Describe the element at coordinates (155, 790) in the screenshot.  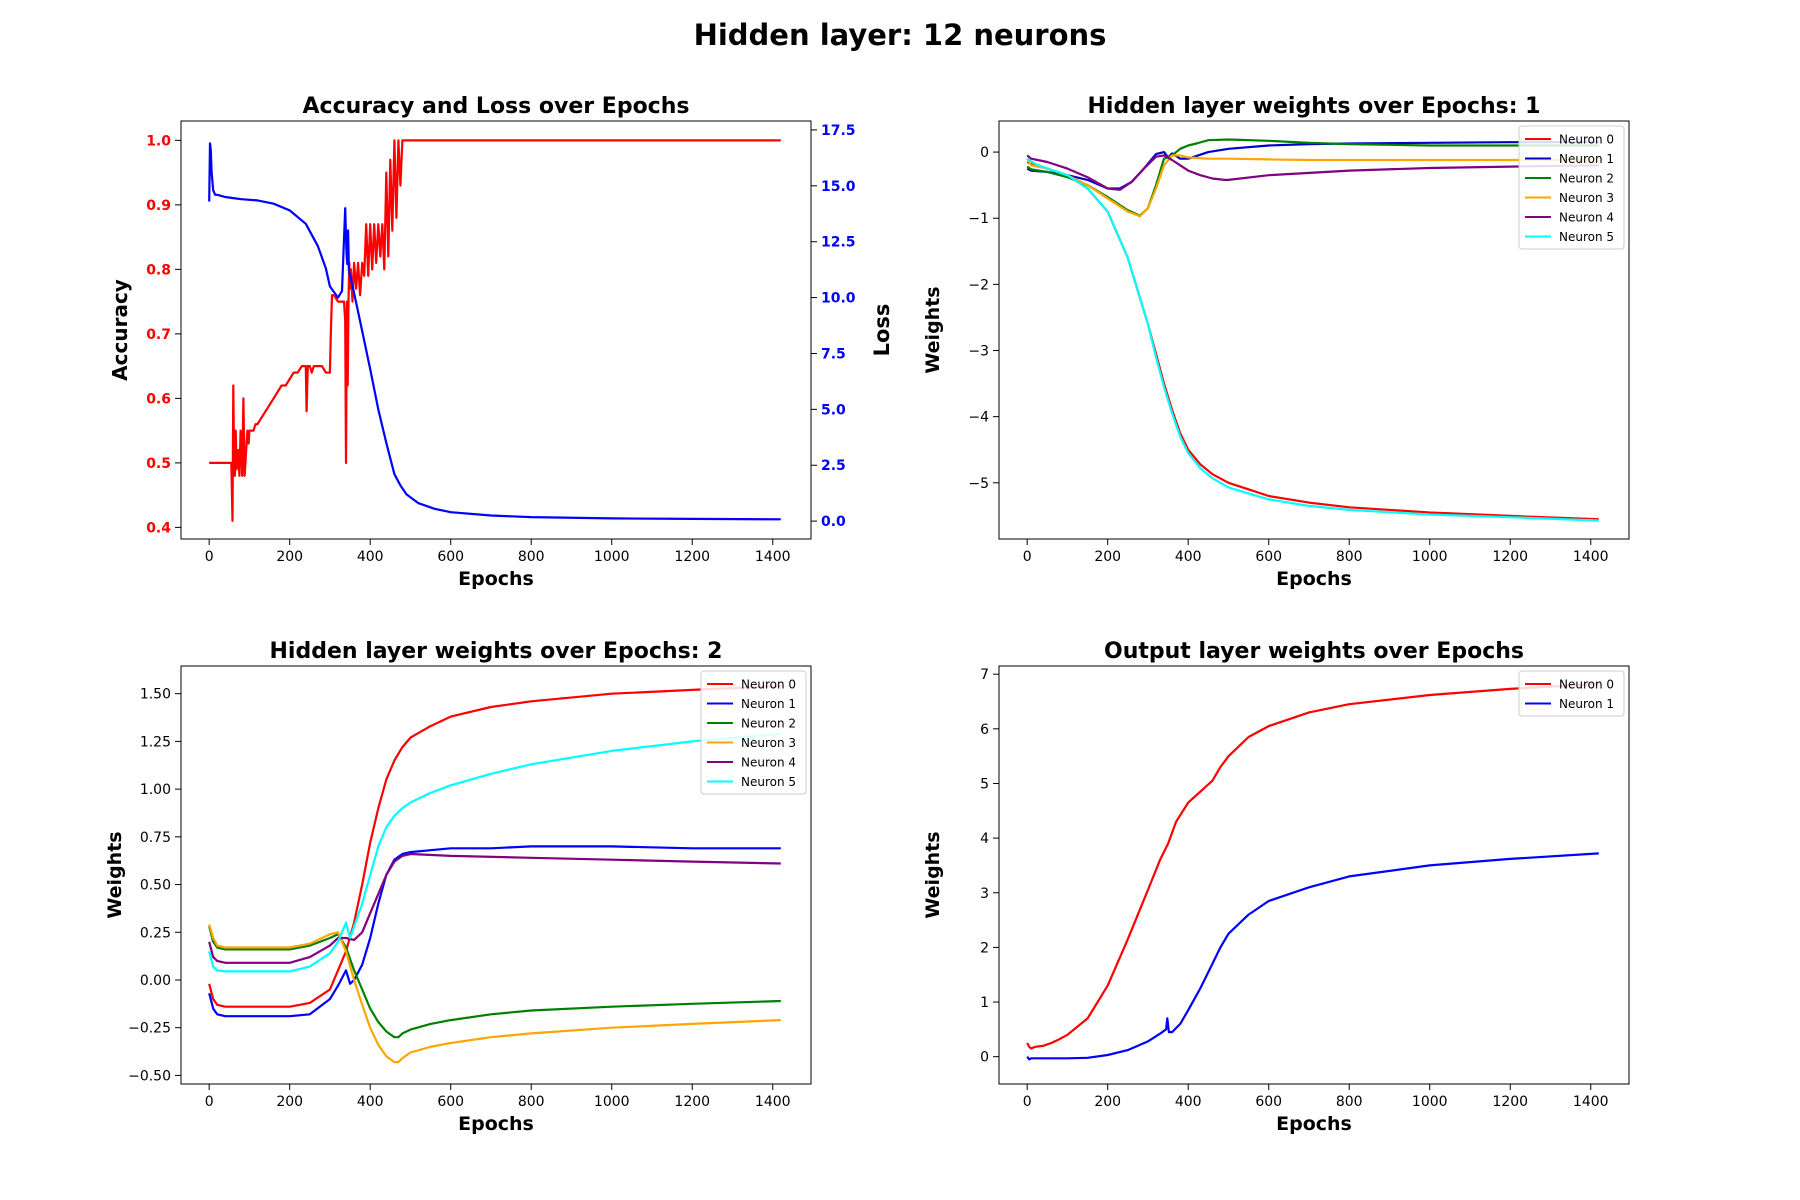
I see `y-tick-label: 1.00` at that location.